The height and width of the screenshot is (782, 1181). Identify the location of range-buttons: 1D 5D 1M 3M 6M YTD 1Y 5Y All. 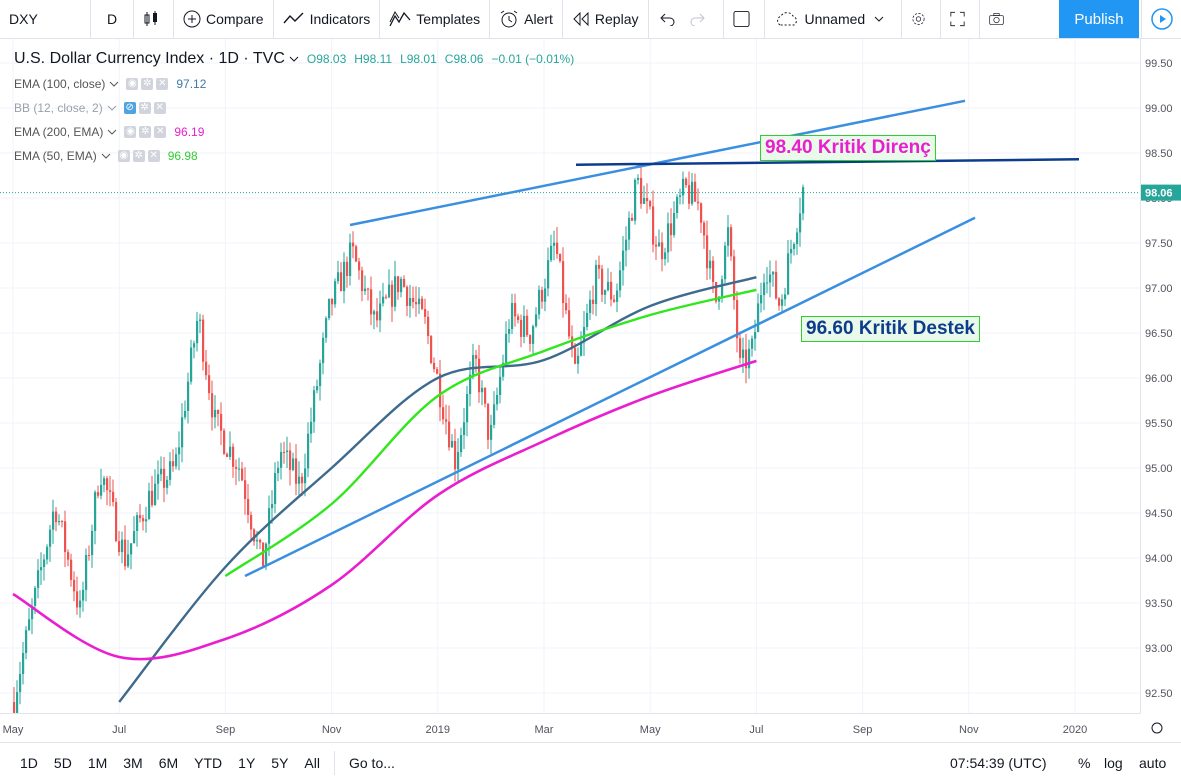
(170, 763).